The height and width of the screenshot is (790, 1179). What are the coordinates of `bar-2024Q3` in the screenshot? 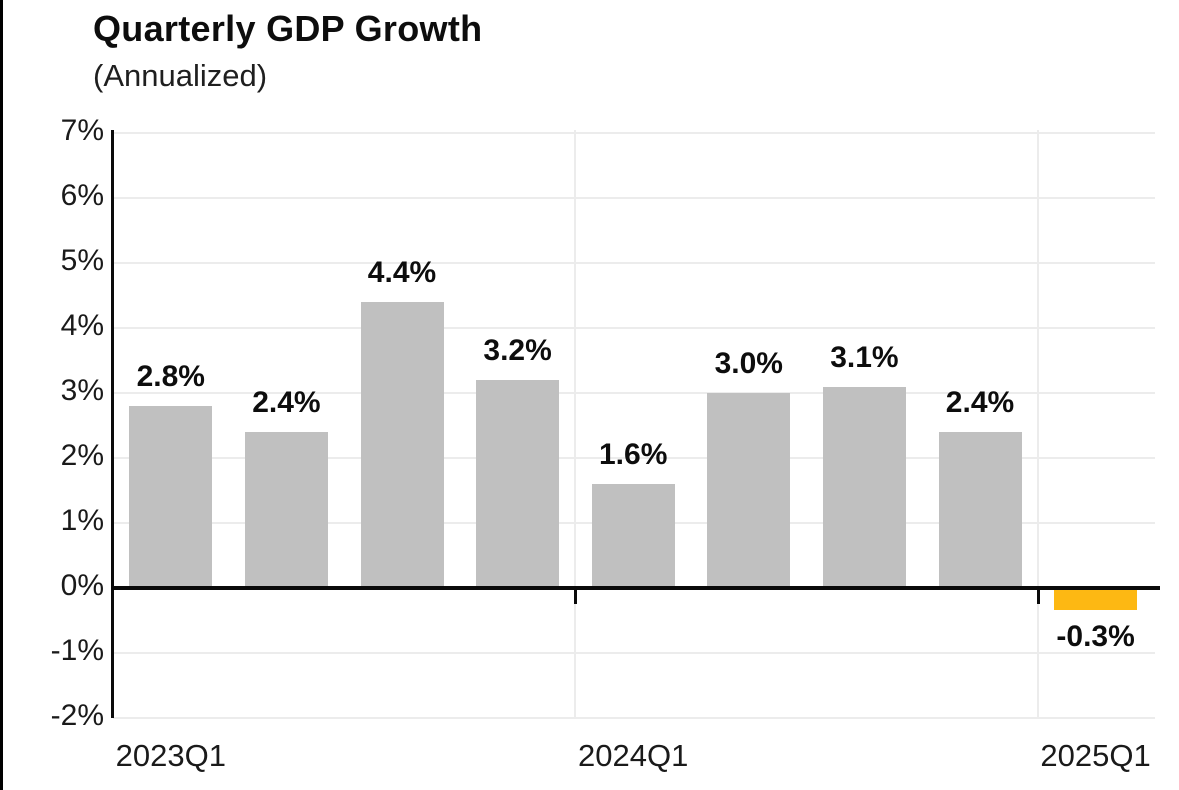 It's located at (864, 487).